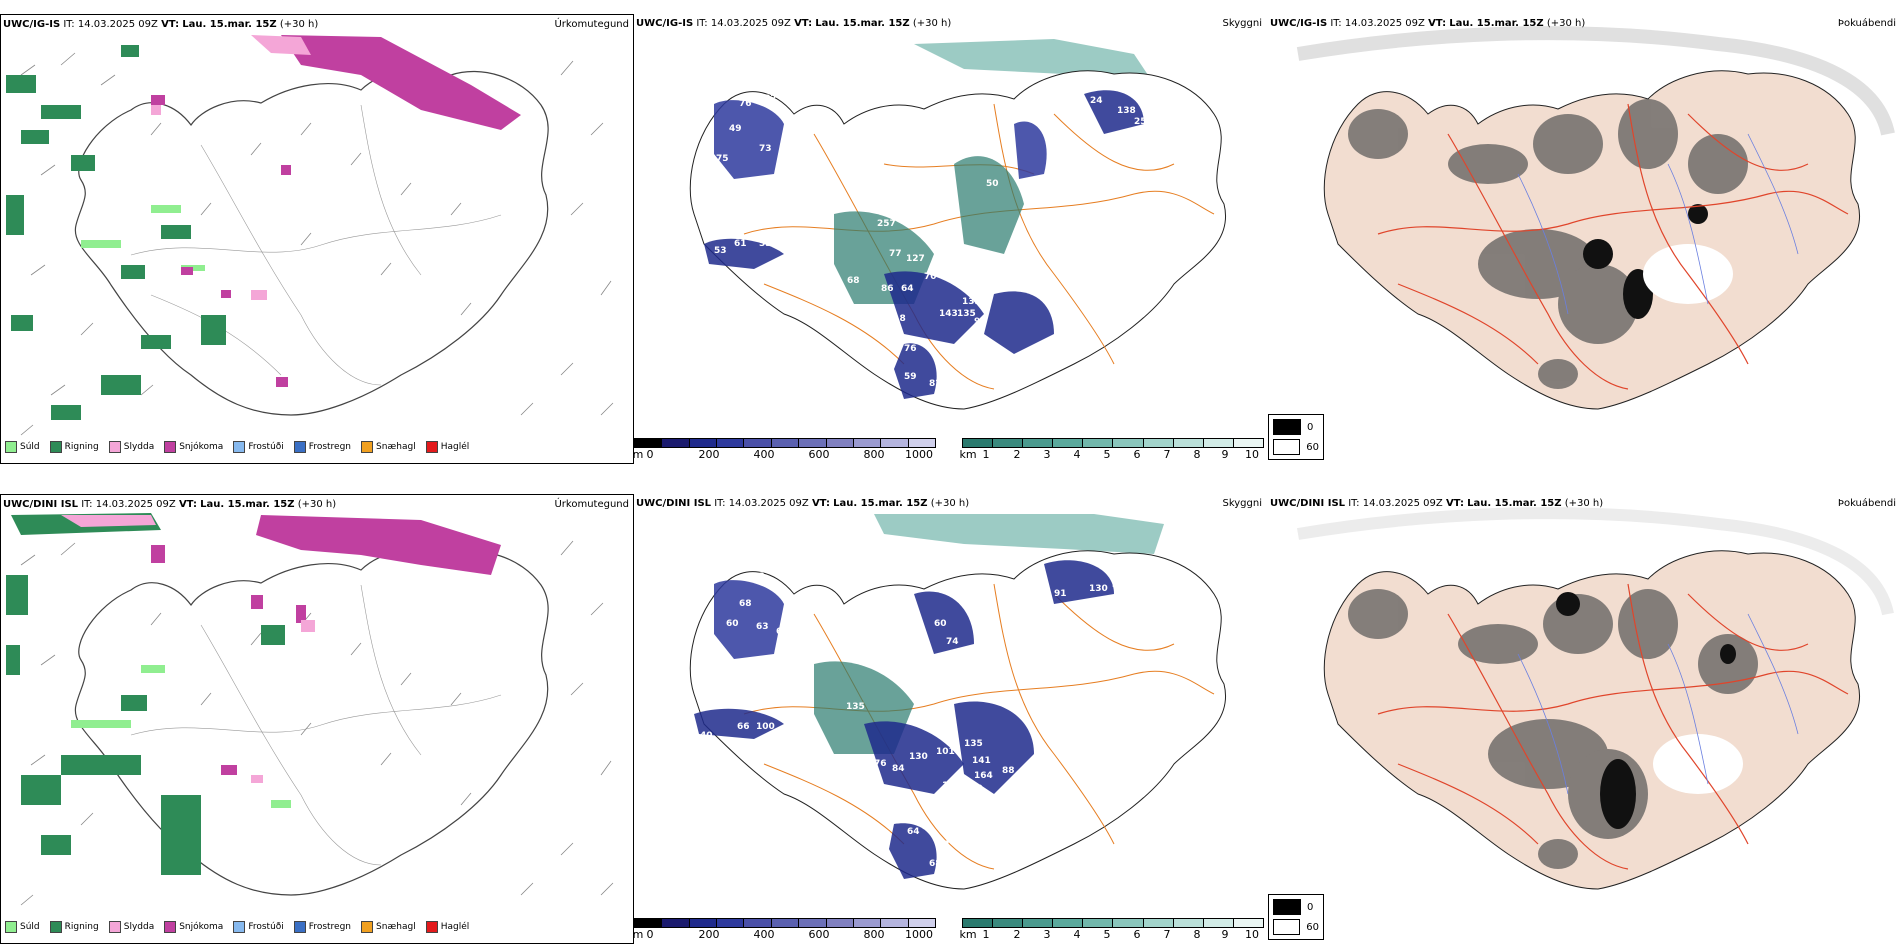 This screenshot has height=950, width=1900. I want to click on map-value: 127, so click(915, 259).